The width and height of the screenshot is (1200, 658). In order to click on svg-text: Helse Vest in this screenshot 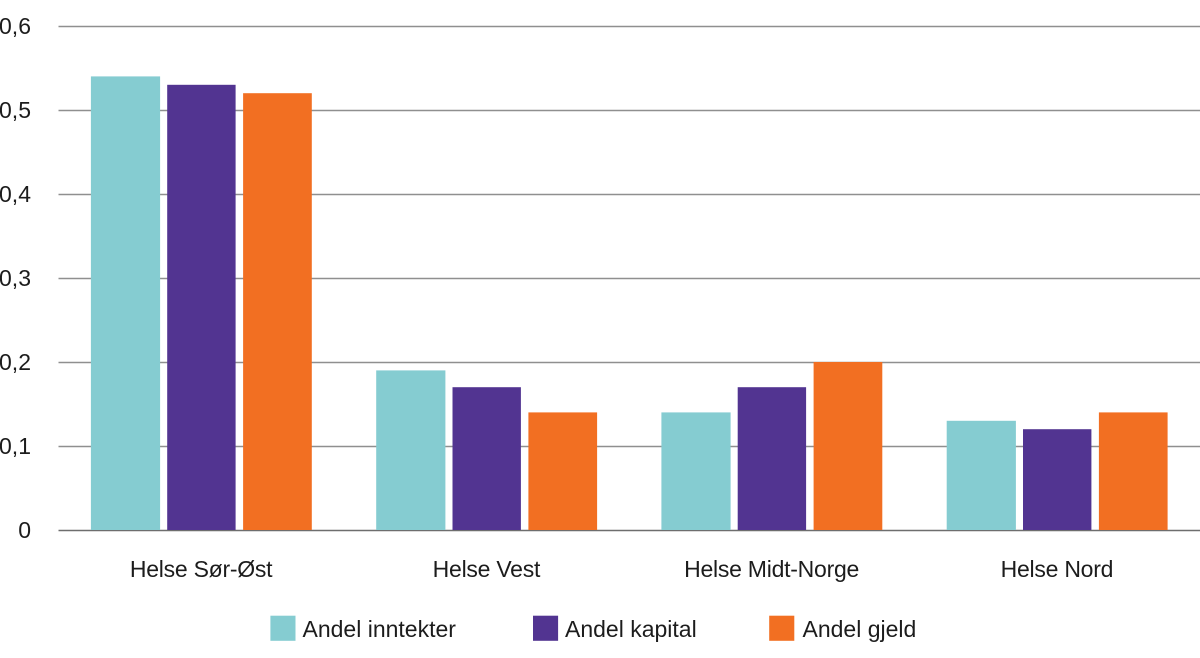, I will do `click(487, 569)`.